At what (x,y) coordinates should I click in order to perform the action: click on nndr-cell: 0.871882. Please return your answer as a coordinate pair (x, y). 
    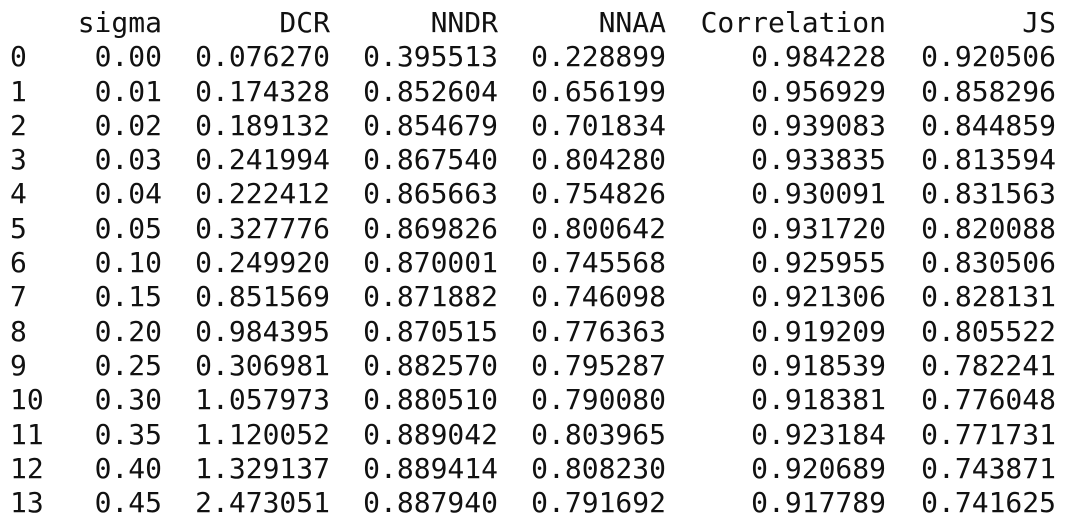
    Looking at the image, I should click on (430, 297).